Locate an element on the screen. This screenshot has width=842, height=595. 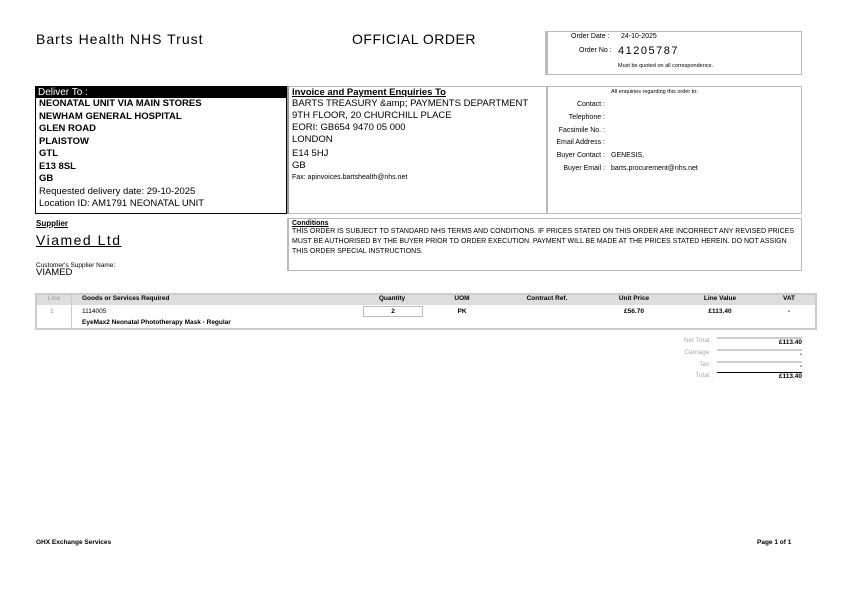
order-date: 24-10-2025 is located at coordinates (639, 36).